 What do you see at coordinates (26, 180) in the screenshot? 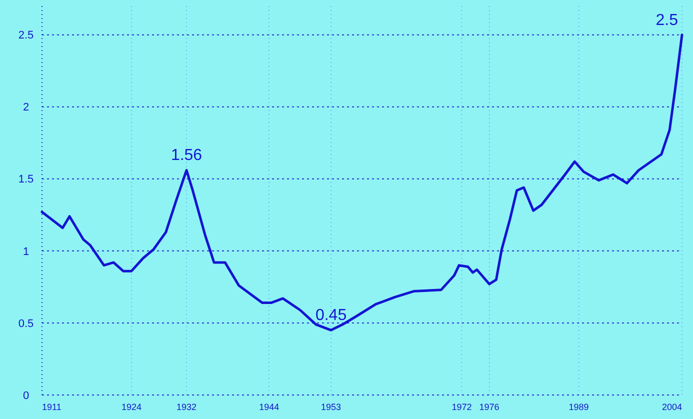
I see `y-tick-label: 1.5` at bounding box center [26, 180].